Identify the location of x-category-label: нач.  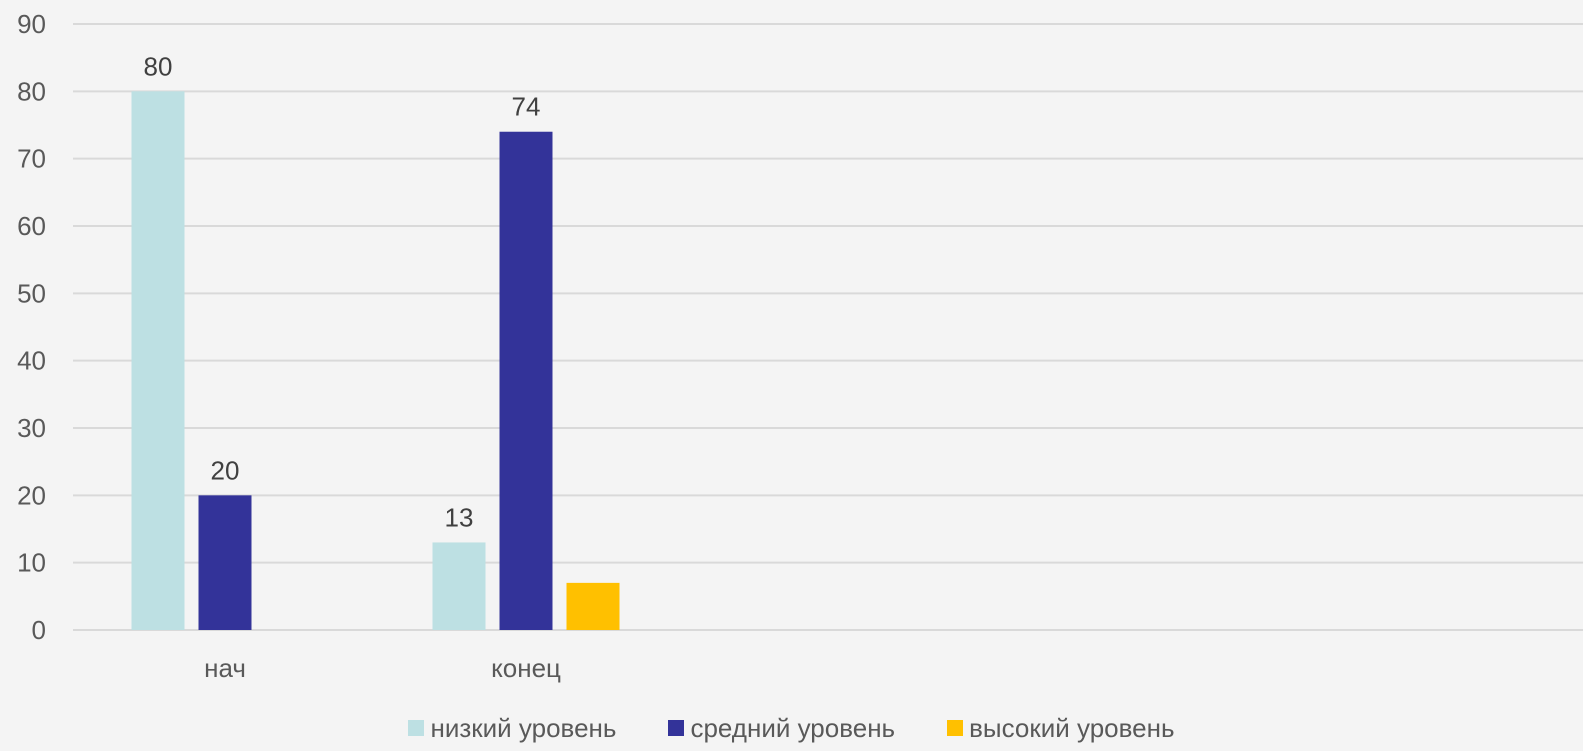
(225, 668).